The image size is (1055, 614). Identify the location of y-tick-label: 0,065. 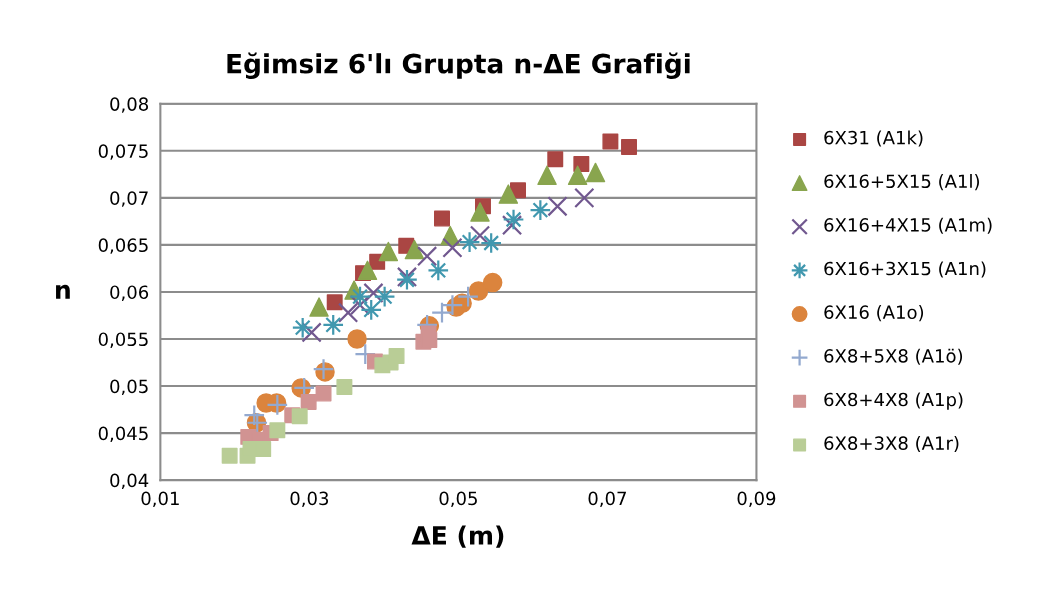
(123, 246).